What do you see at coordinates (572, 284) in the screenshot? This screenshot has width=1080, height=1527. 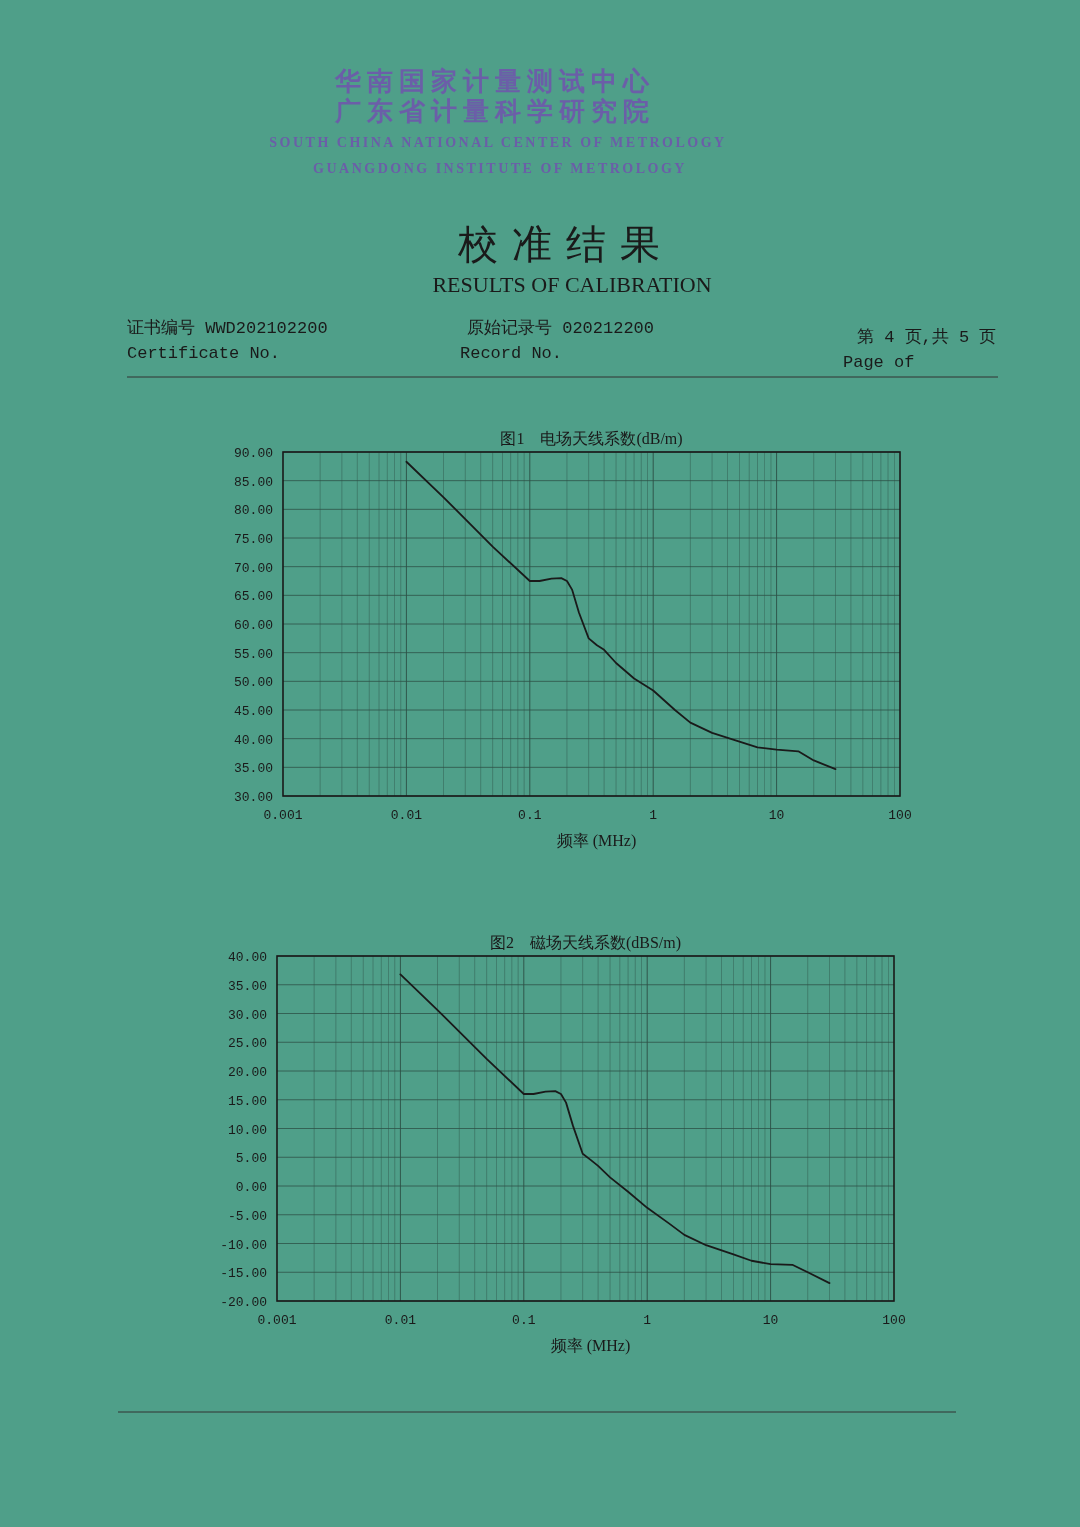 I see `text: RESULTS OF CALIBRATION` at bounding box center [572, 284].